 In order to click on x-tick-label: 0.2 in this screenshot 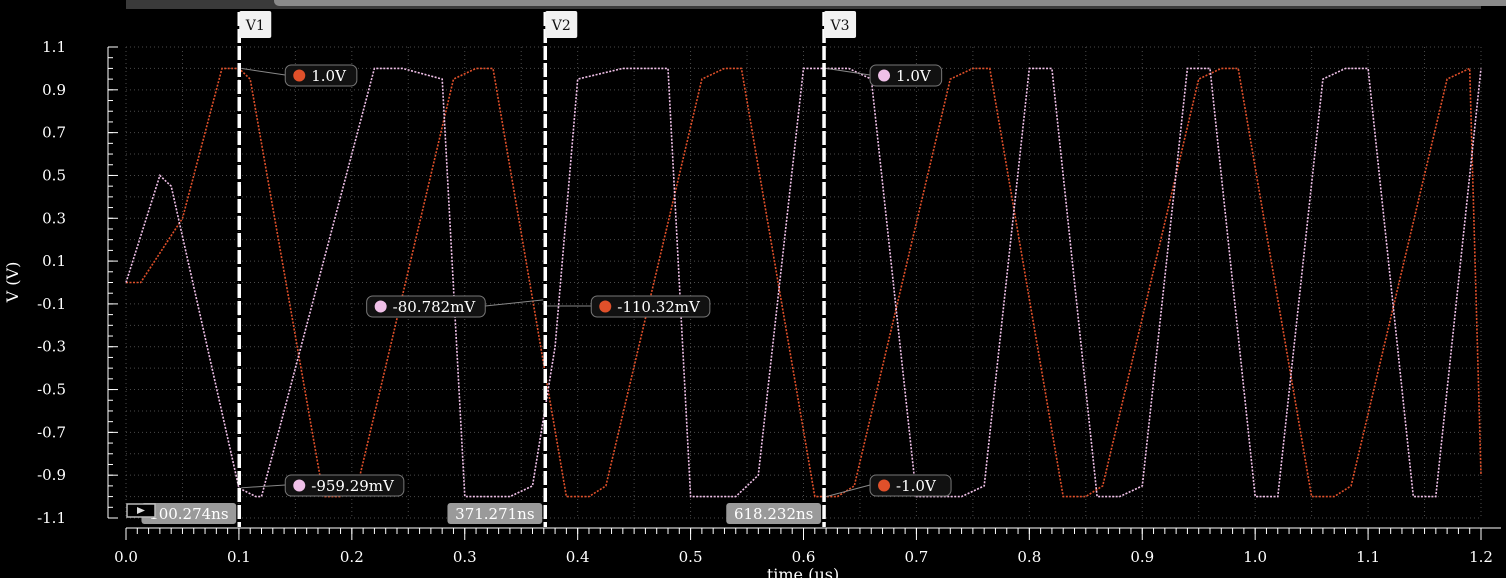, I will do `click(352, 557)`.